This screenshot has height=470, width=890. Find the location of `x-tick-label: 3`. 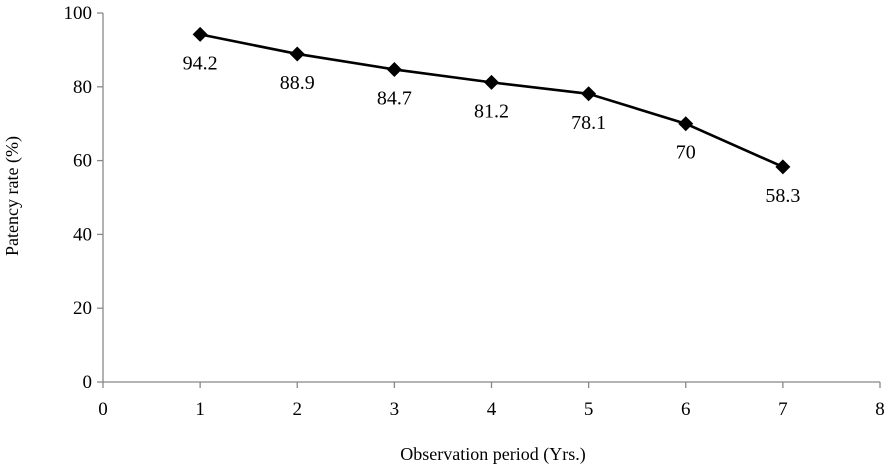

x-tick-label: 3 is located at coordinates (395, 409).